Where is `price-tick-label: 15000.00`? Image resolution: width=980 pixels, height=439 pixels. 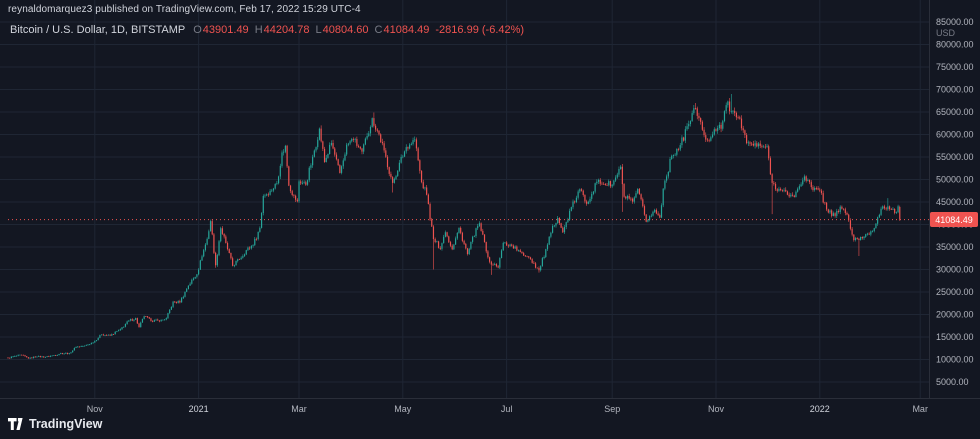
price-tick-label: 15000.00 is located at coordinates (955, 337).